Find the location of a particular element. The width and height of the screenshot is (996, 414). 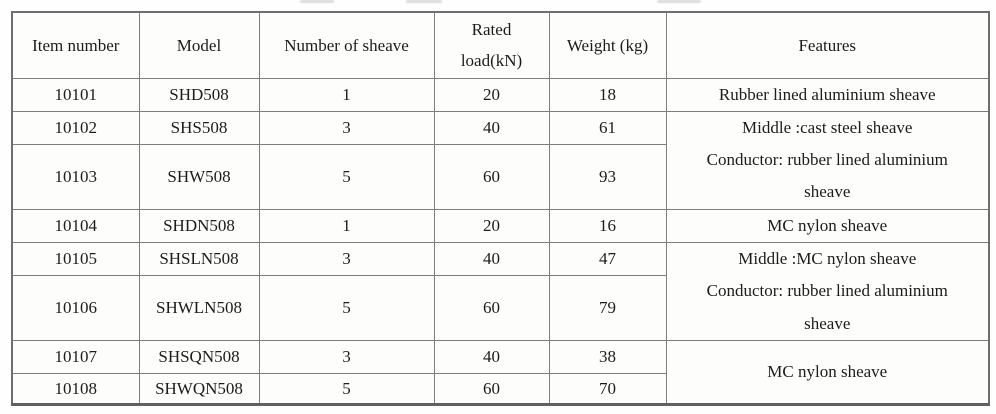

column-header-number-of-sheave: Number of sheave is located at coordinates (346, 45).